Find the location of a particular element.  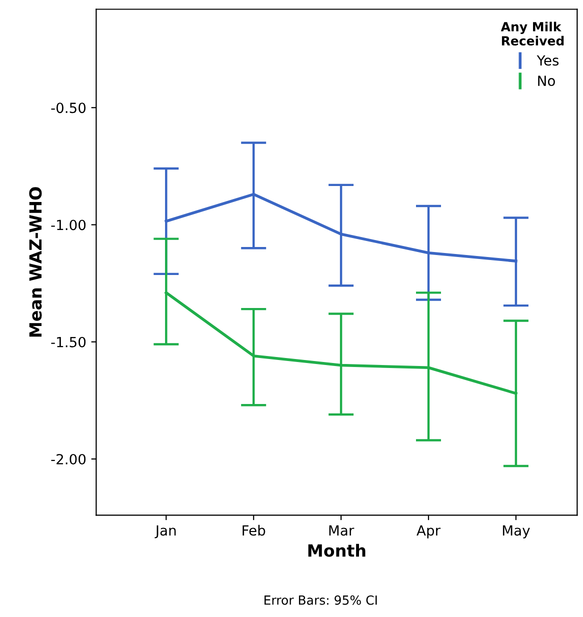

x-axis-title: Month is located at coordinates (337, 550).